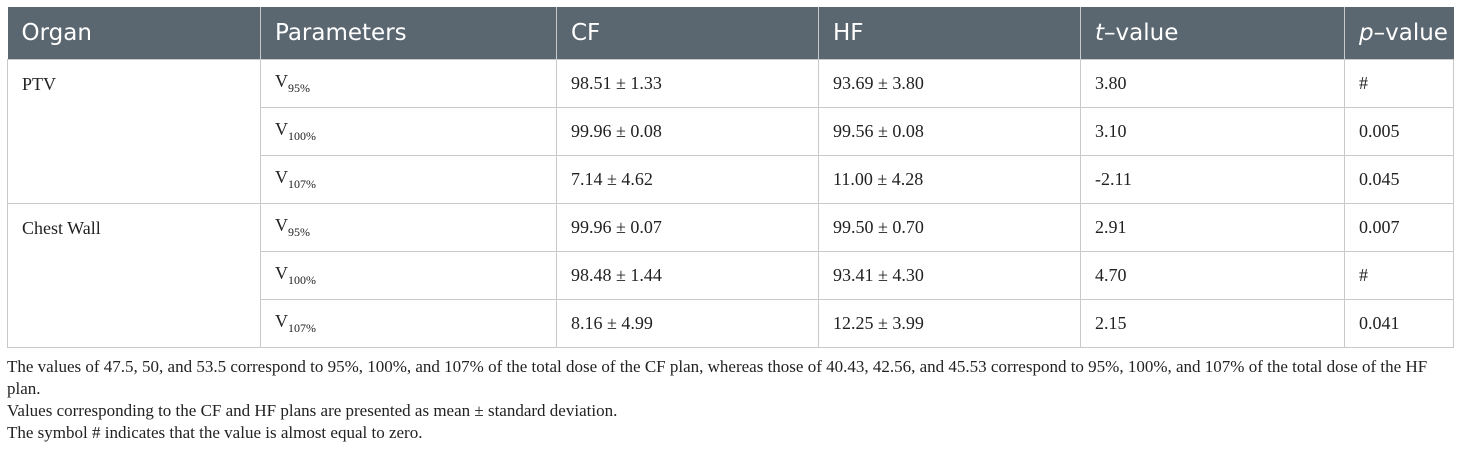 The image size is (1460, 461). What do you see at coordinates (949, 131) in the screenshot?
I see `hf-cell: 99.56 ± 0.08` at bounding box center [949, 131].